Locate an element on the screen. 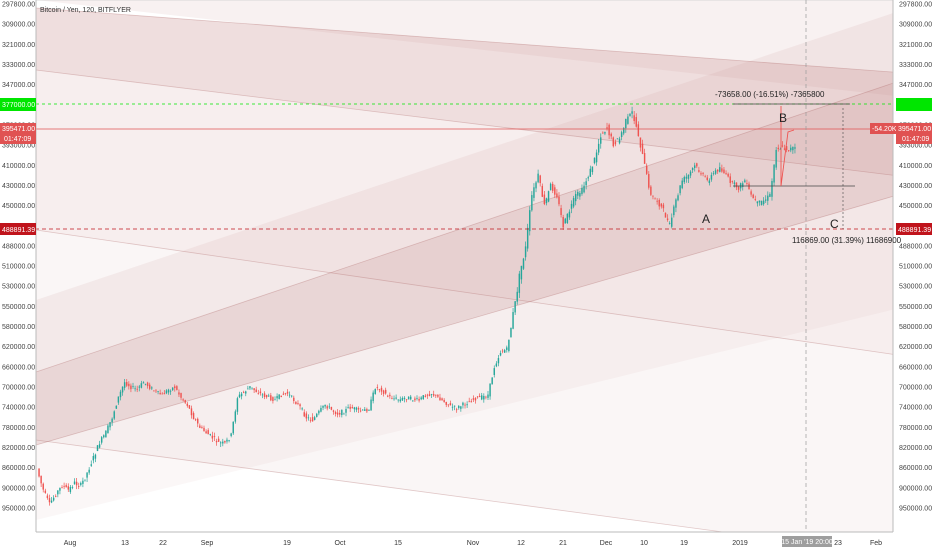 Image resolution: width=932 pixels, height=550 pixels. y-tick-label-right: 309000.00 is located at coordinates (915, 25).